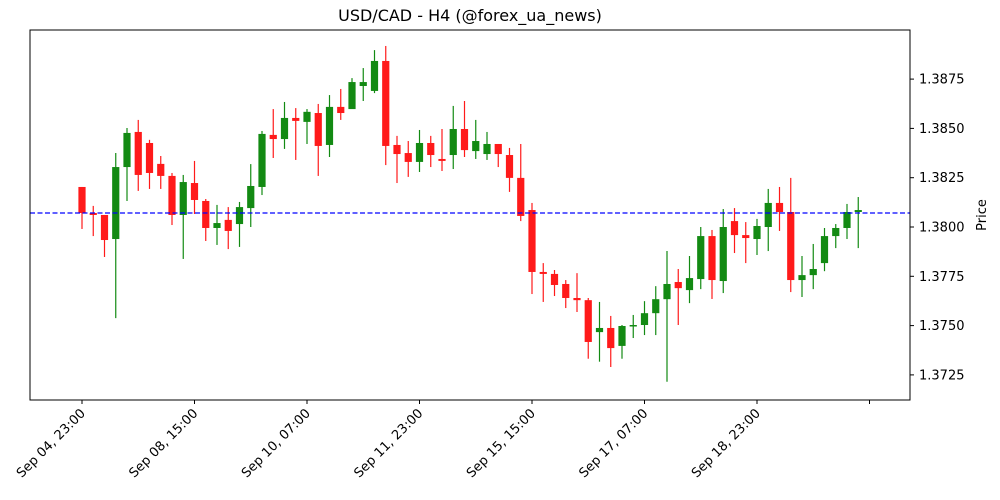  What do you see at coordinates (163, 443) in the screenshot?
I see `x-tick-label: Sep 08, 15:00` at bounding box center [163, 443].